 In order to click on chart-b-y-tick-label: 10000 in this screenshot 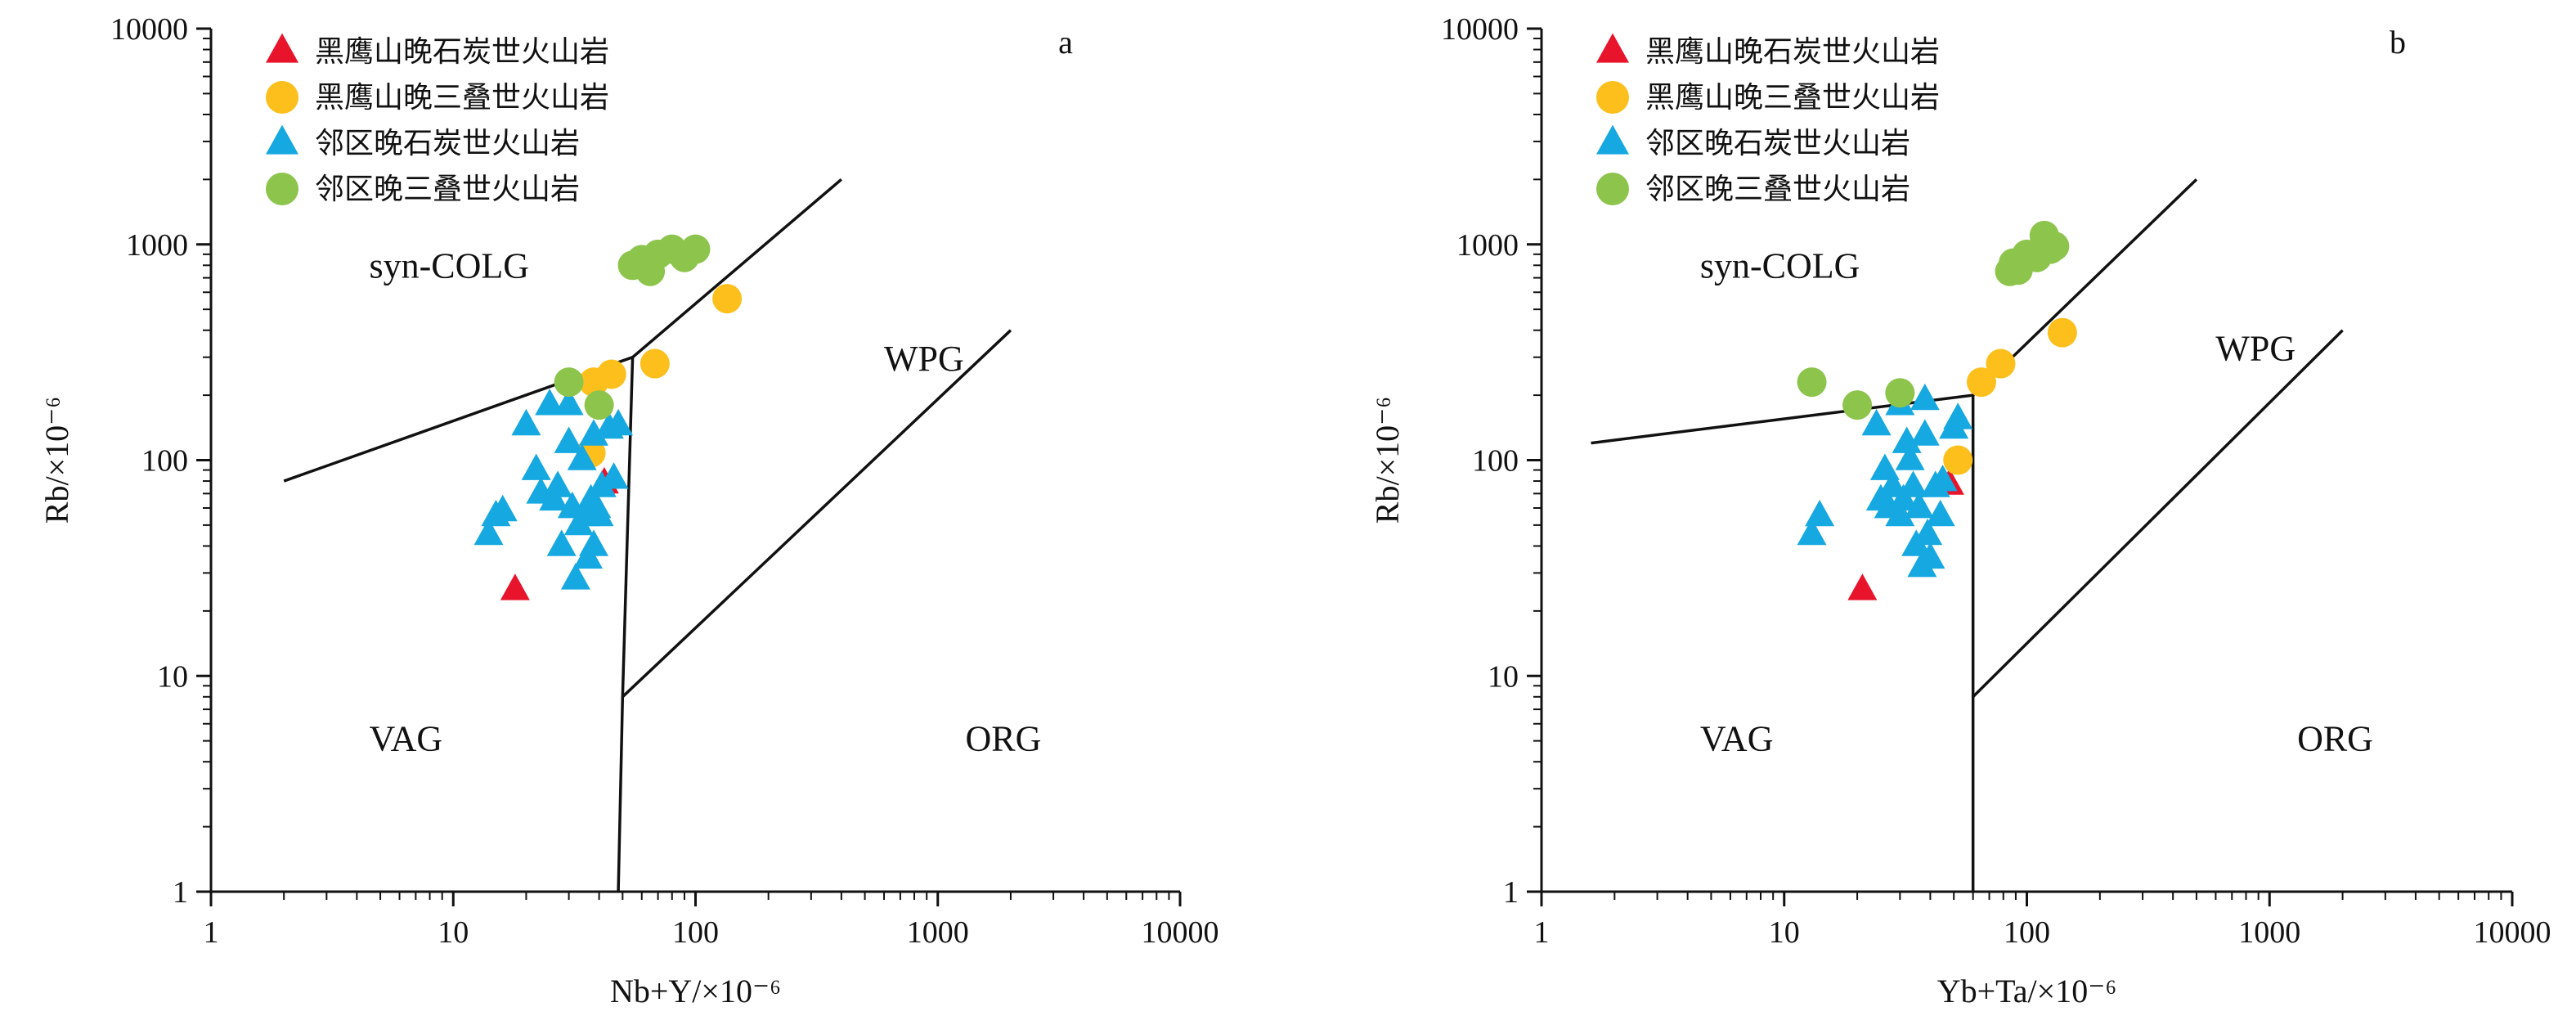, I will do `click(1480, 30)`.